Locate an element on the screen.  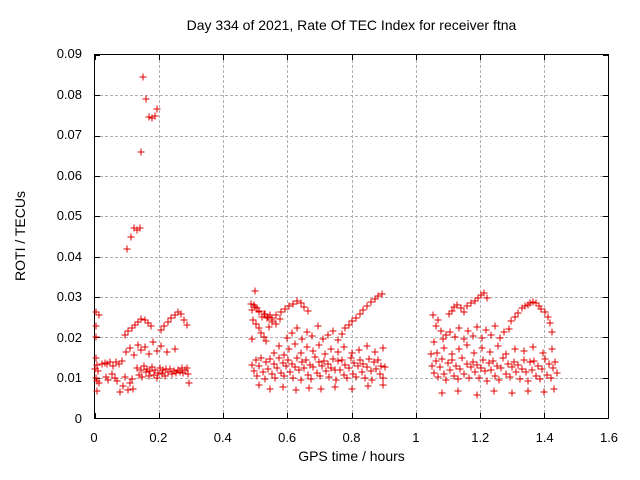
v-gridline is located at coordinates (480, 236).